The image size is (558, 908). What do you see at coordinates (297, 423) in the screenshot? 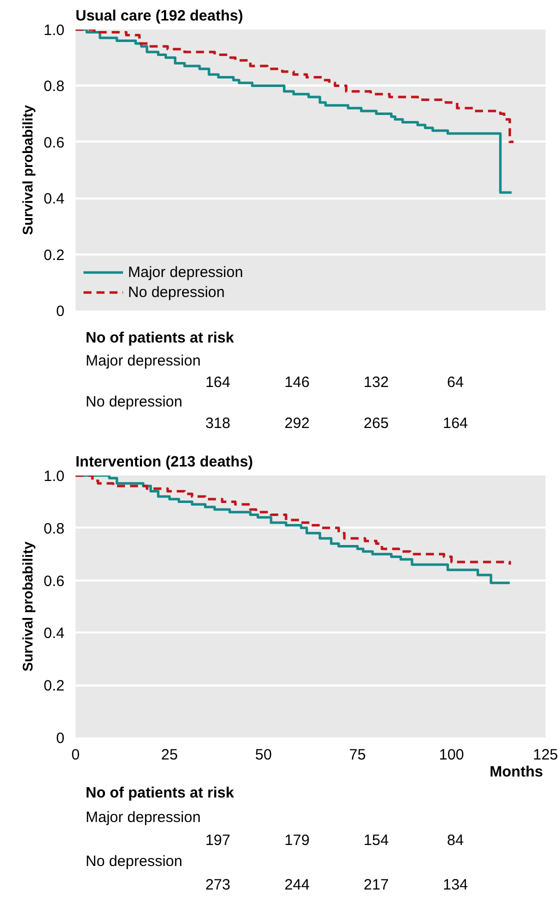
I see `text: 292` at bounding box center [297, 423].